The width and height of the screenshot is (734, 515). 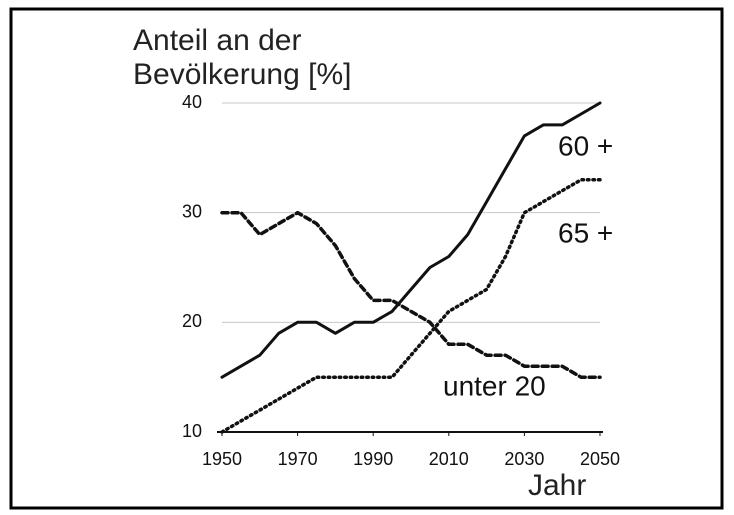 I want to click on x-tick-label: 1970, so click(x=298, y=459).